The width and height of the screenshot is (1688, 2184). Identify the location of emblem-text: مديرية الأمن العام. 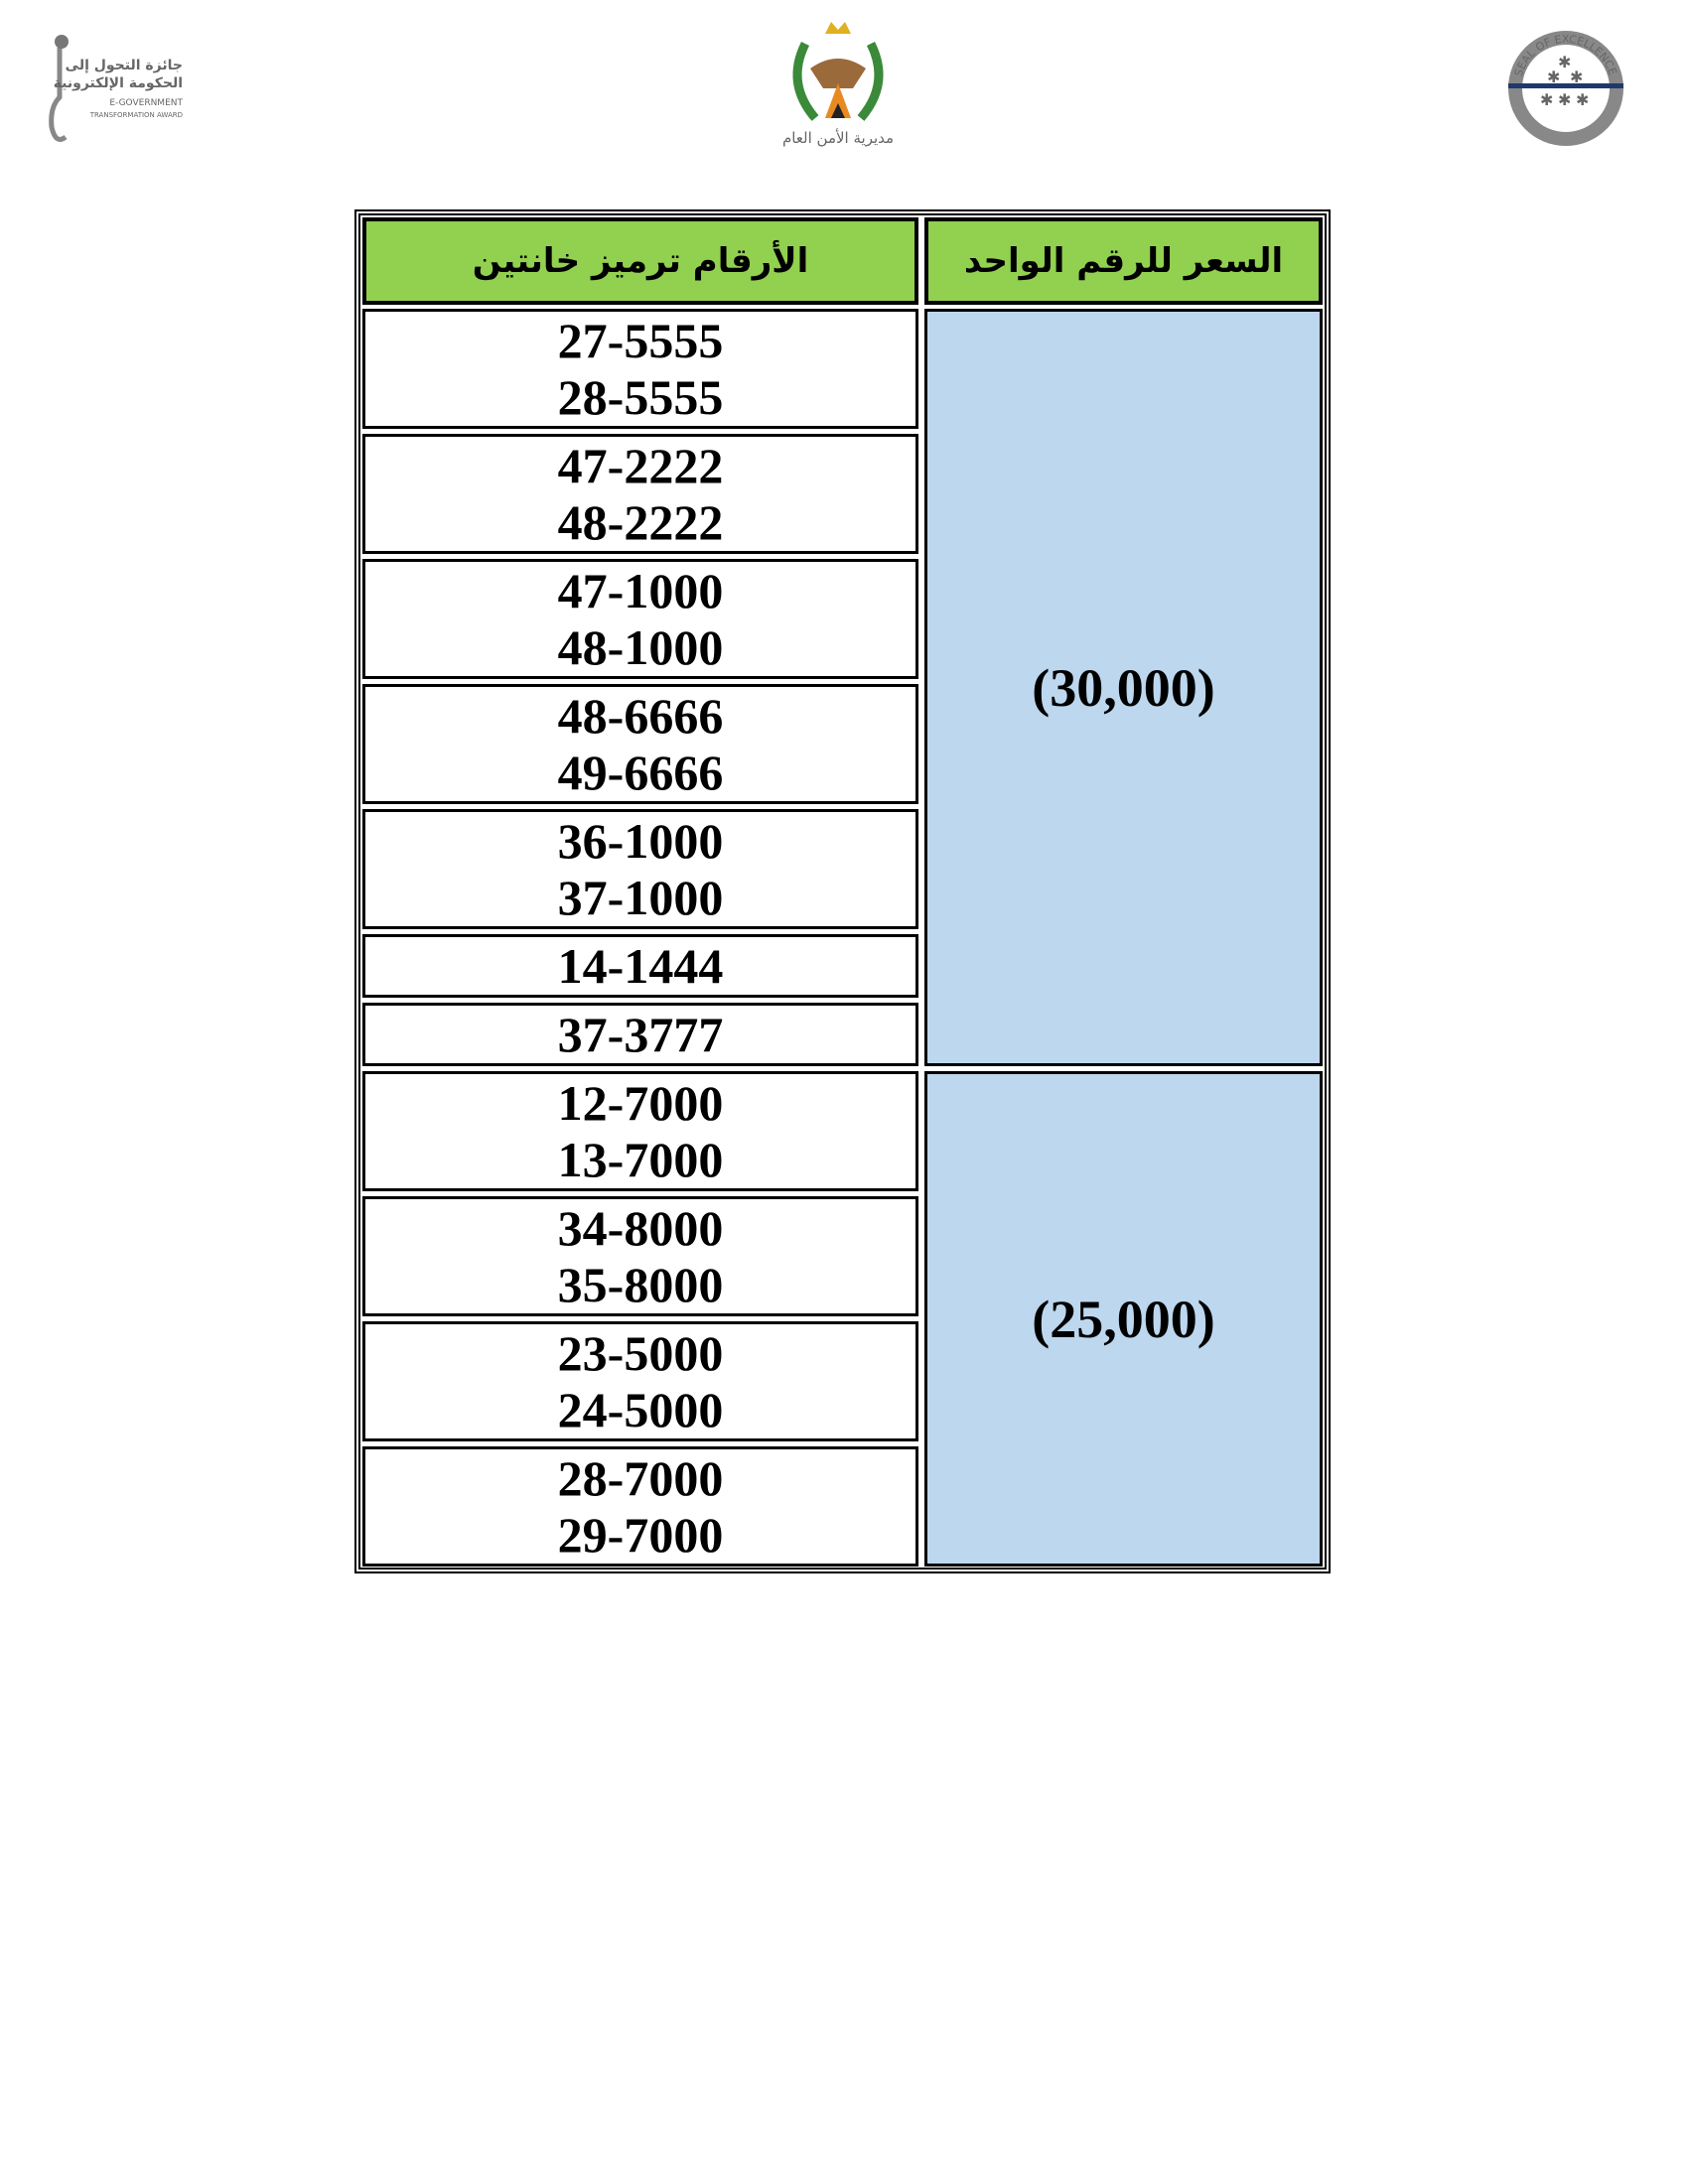
(838, 137).